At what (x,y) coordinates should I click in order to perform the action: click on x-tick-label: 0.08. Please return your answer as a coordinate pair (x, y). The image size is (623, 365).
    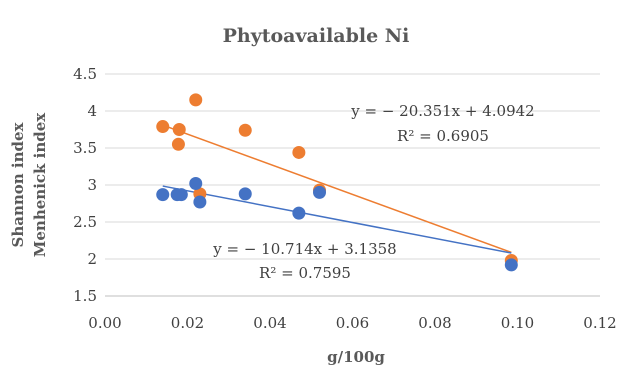
    Looking at the image, I should click on (434, 323).